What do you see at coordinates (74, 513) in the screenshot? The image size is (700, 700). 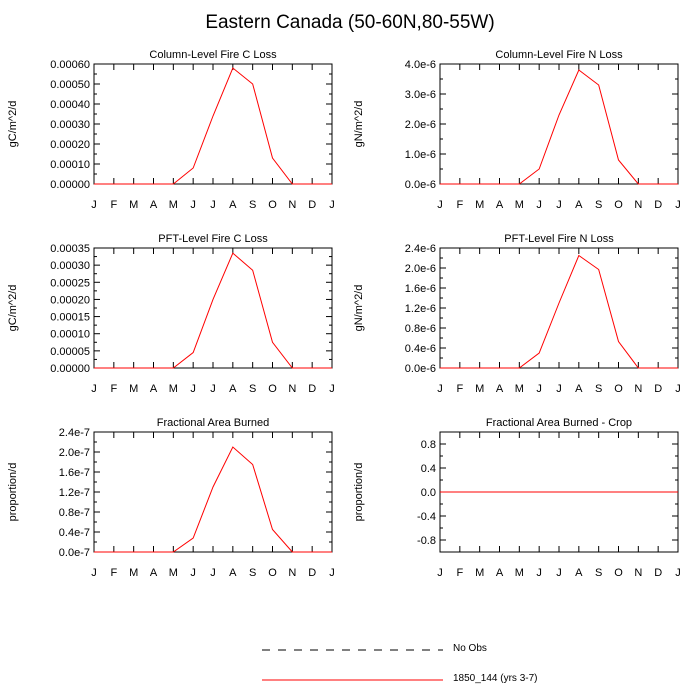 I see `y-tick-label: 0.8e-7` at bounding box center [74, 513].